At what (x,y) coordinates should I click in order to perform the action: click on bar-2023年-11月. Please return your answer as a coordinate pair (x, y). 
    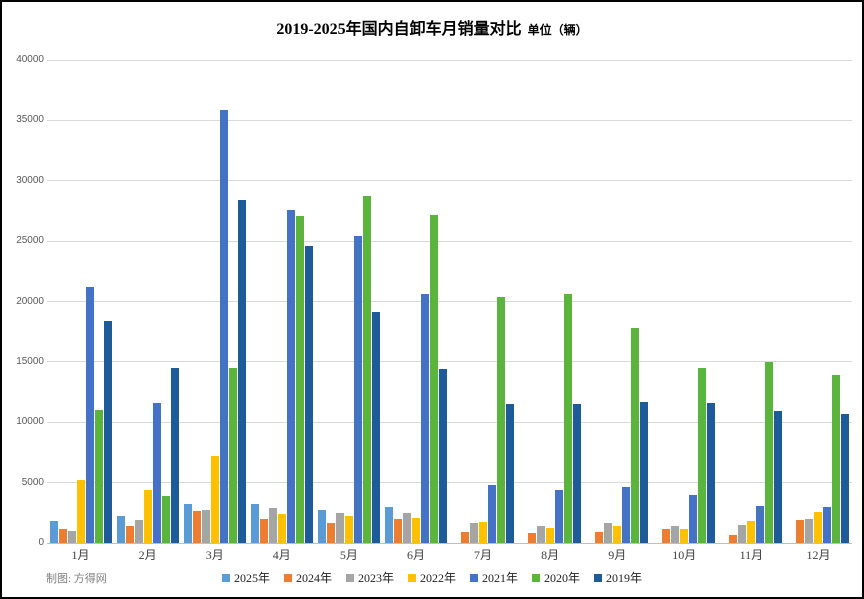
    Looking at the image, I should click on (742, 533).